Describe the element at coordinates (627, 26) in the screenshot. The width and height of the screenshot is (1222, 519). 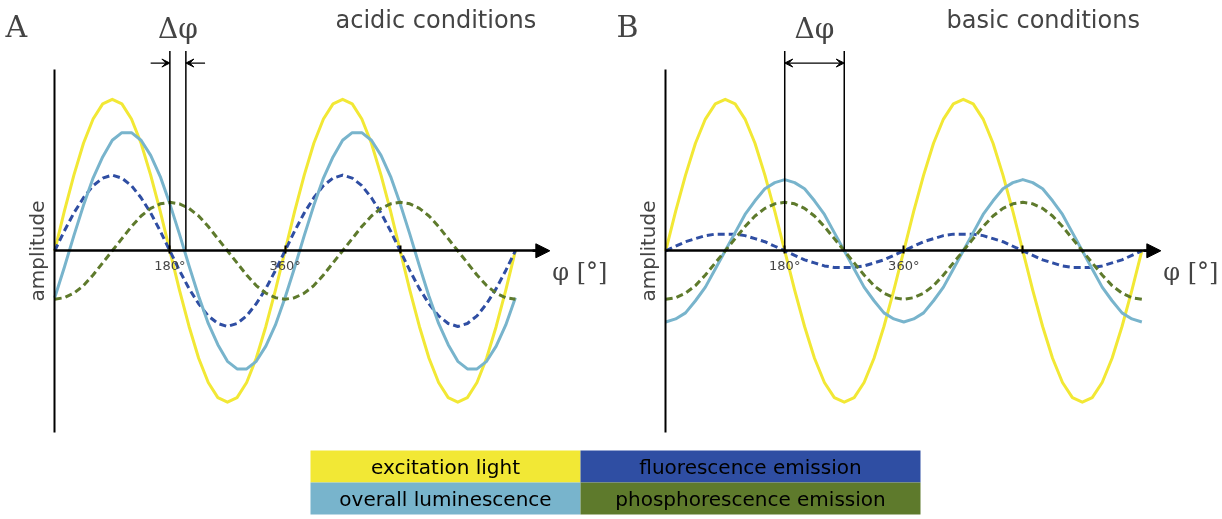
I see `text: B` at that location.